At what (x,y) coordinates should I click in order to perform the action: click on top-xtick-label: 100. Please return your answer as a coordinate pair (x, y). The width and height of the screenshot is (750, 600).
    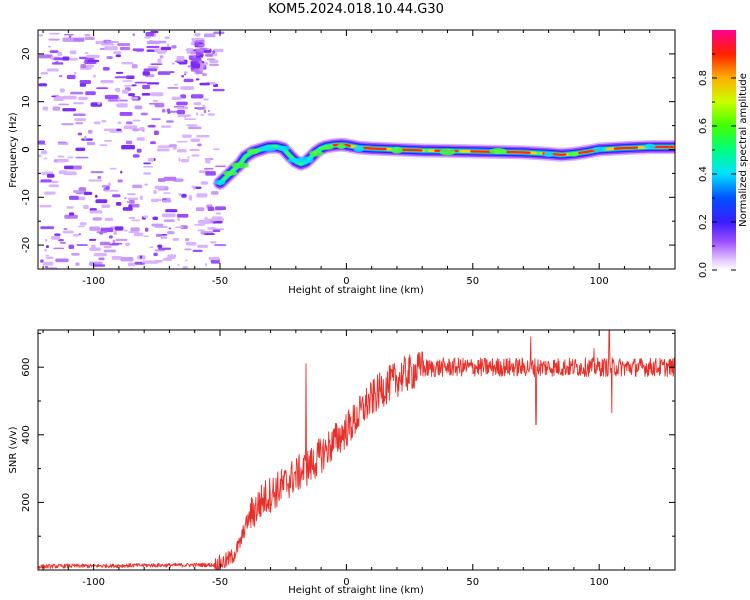
    Looking at the image, I should click on (599, 281).